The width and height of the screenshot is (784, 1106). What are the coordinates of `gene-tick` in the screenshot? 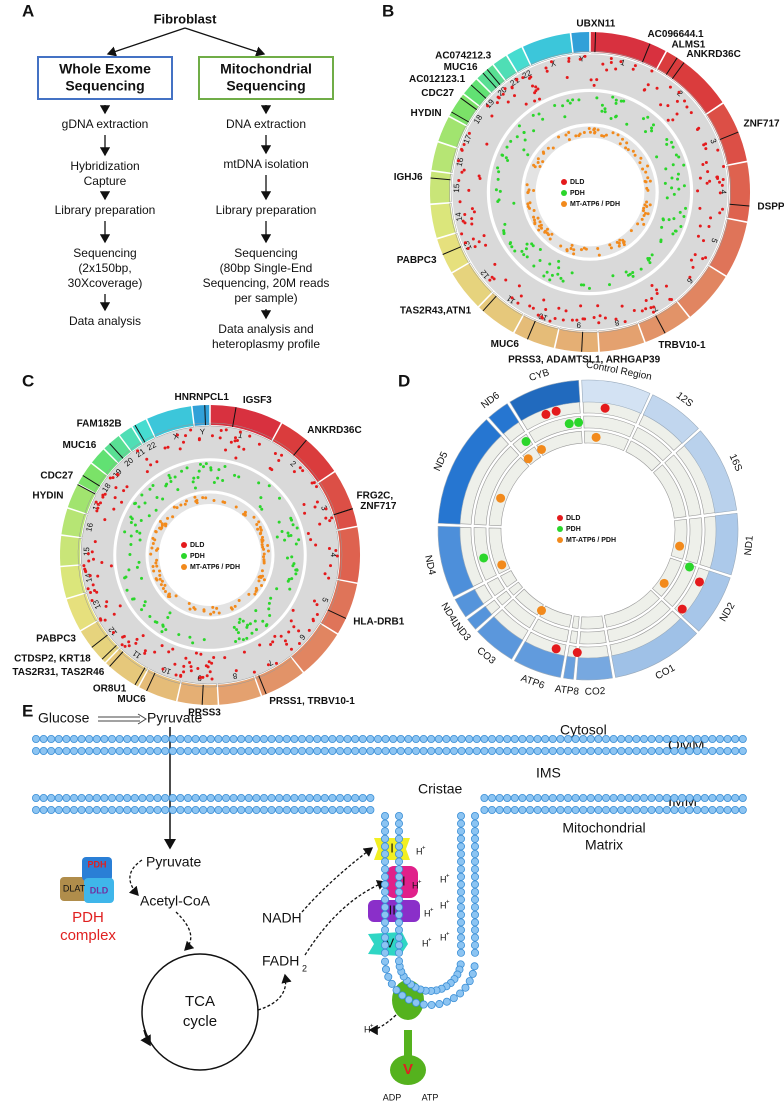 It's located at (140, 433).